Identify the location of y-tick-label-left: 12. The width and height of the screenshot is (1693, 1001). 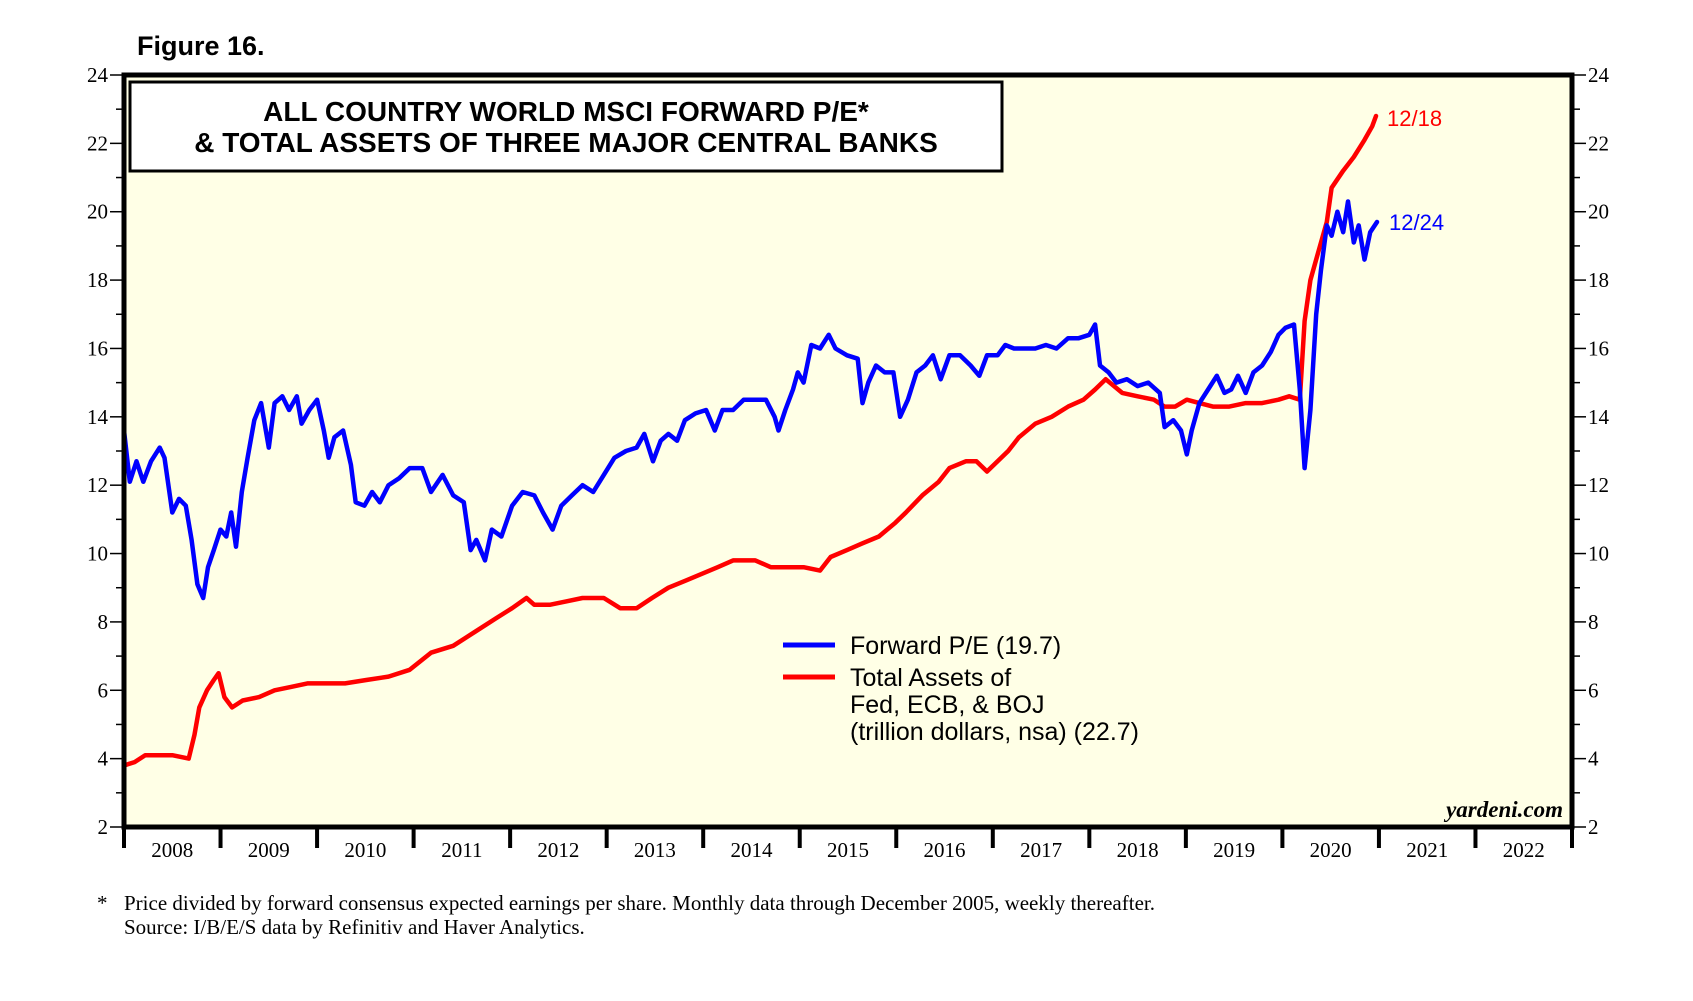
(97, 485).